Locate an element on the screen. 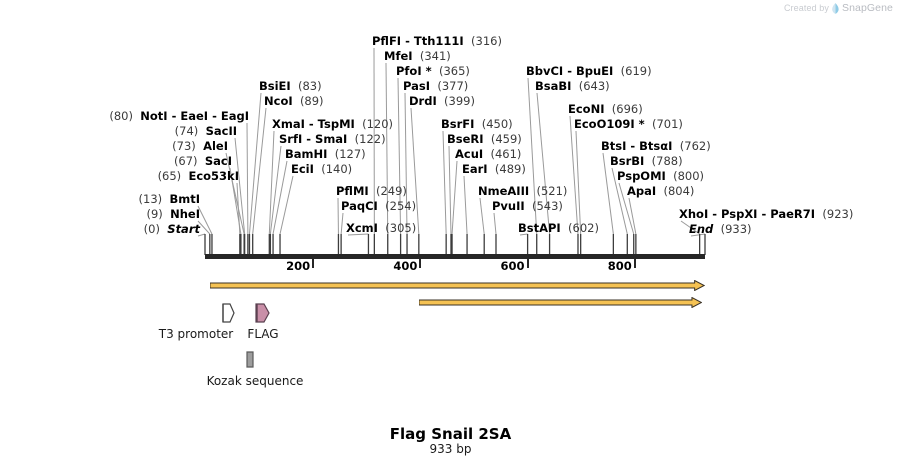 This screenshot has width=901, height=464. enzyme-site-label: BbvCI - BpuEI (619) is located at coordinates (589, 71).